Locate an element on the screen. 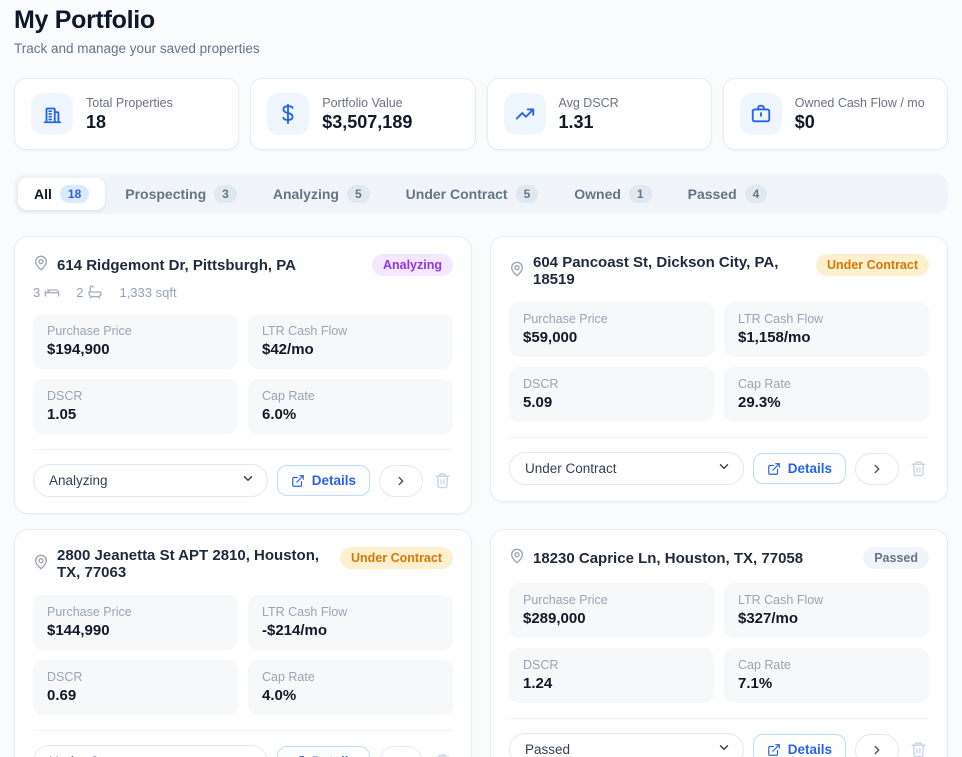 This screenshot has height=757, width=962. status-select-wrap: Passed is located at coordinates (626, 745).